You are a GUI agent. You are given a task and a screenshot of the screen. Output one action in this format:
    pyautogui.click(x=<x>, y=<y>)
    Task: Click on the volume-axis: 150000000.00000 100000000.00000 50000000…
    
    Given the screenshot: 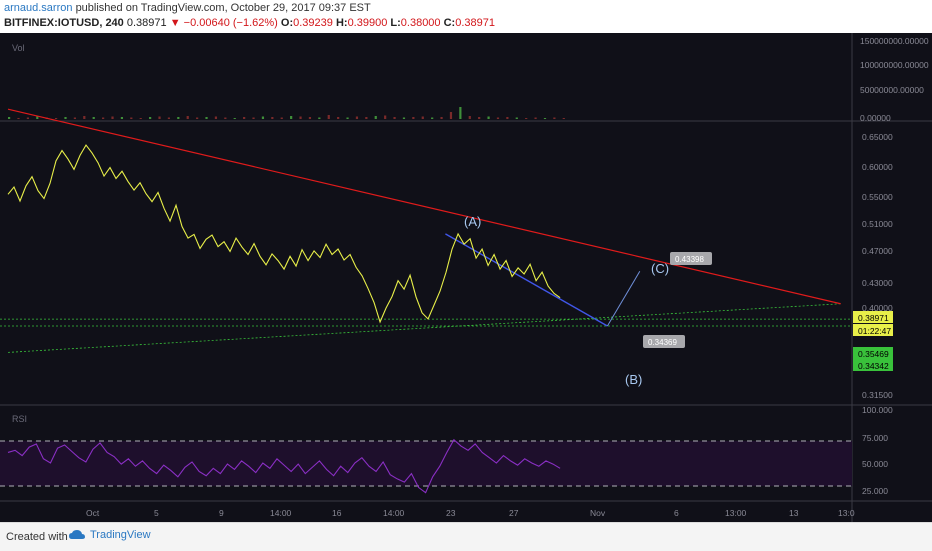 What is the action you would take?
    pyautogui.click(x=894, y=79)
    